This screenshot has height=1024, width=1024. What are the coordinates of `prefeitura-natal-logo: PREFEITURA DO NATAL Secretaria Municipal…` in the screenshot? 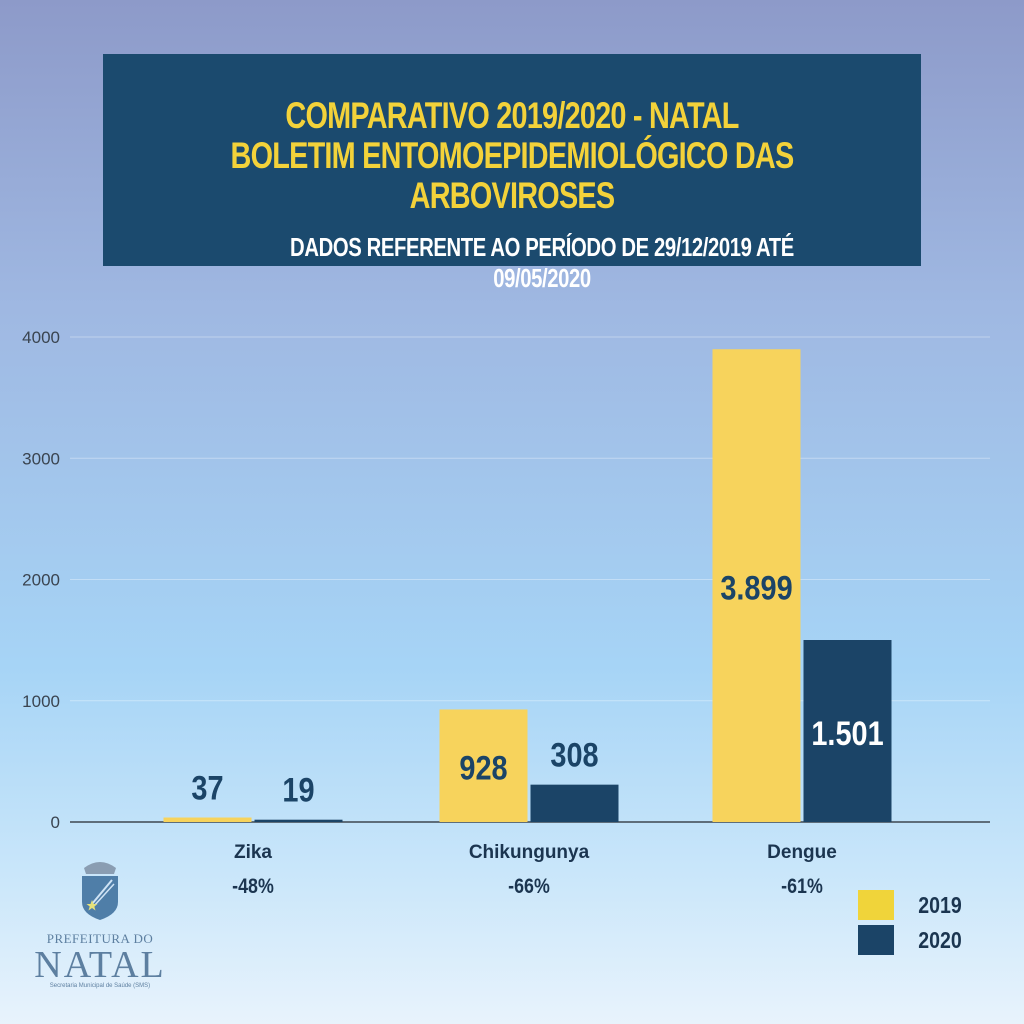 It's located at (100, 923).